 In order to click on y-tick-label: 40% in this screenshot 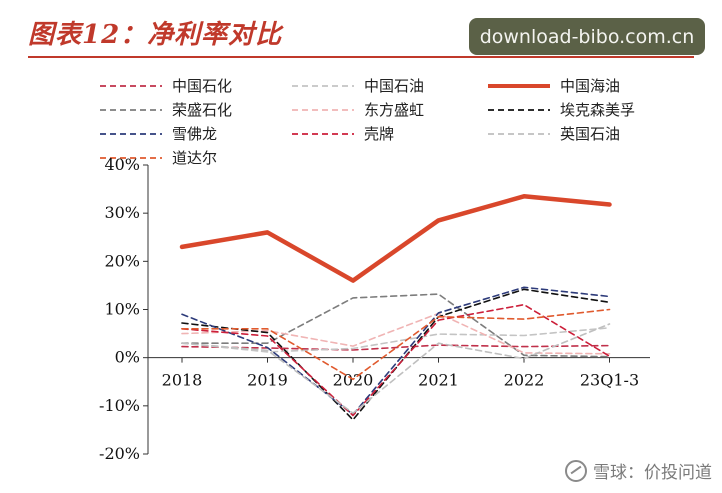, I will do `click(122, 164)`.